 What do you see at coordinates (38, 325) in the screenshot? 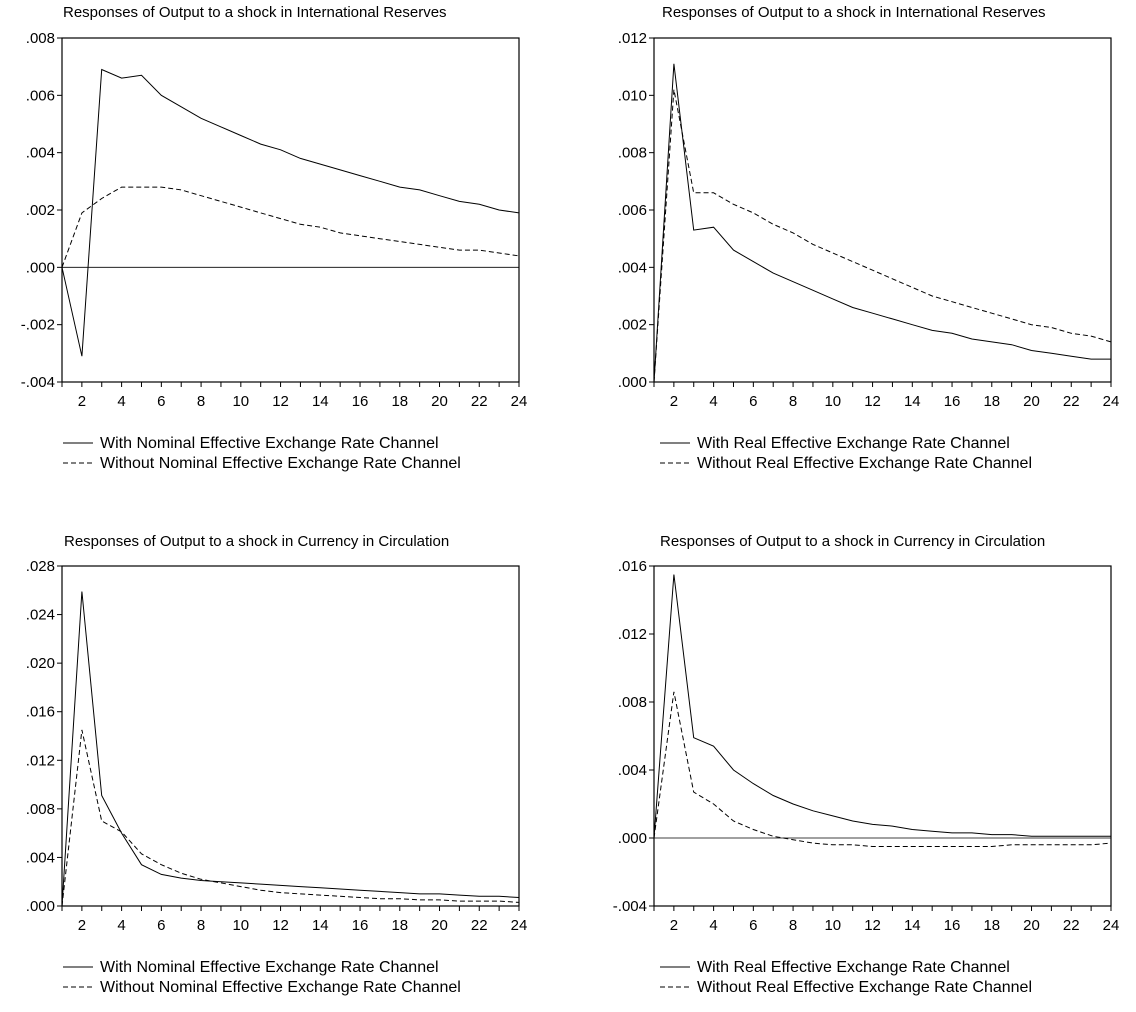
I see `y-tick-label: -.002` at bounding box center [38, 325].